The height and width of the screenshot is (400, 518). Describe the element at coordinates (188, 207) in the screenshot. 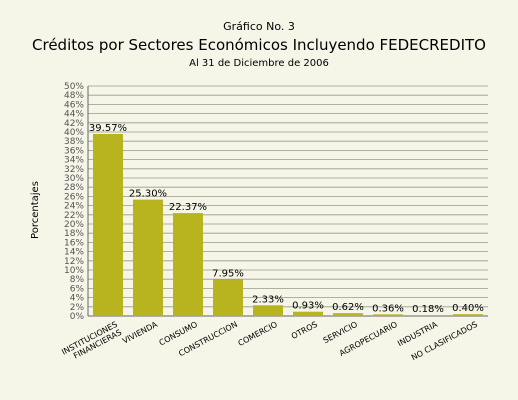

I see `data-label: 22.37%` at that location.